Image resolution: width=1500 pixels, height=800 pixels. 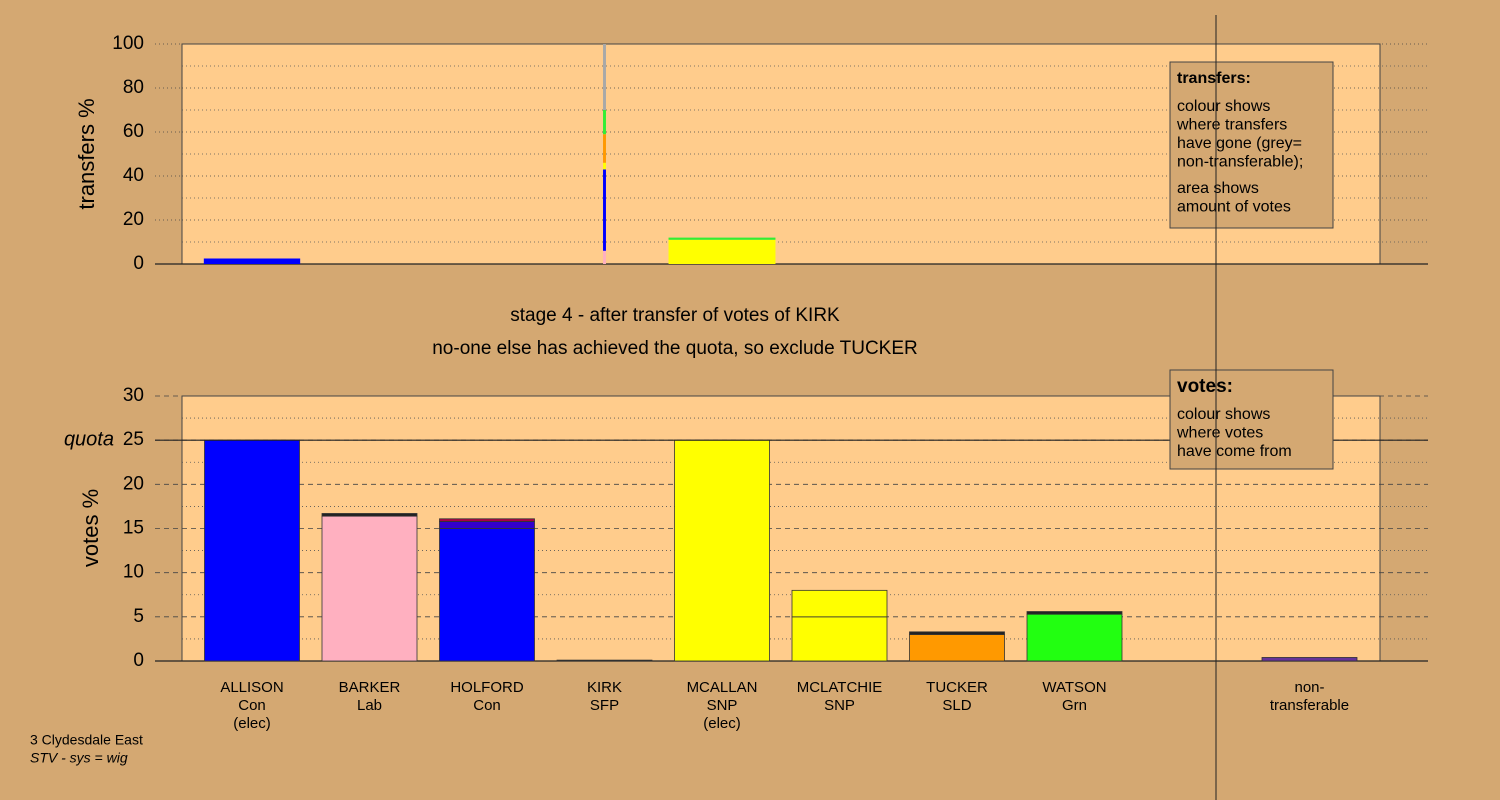 I want to click on y-tick-label: 10, so click(x=133, y=572).